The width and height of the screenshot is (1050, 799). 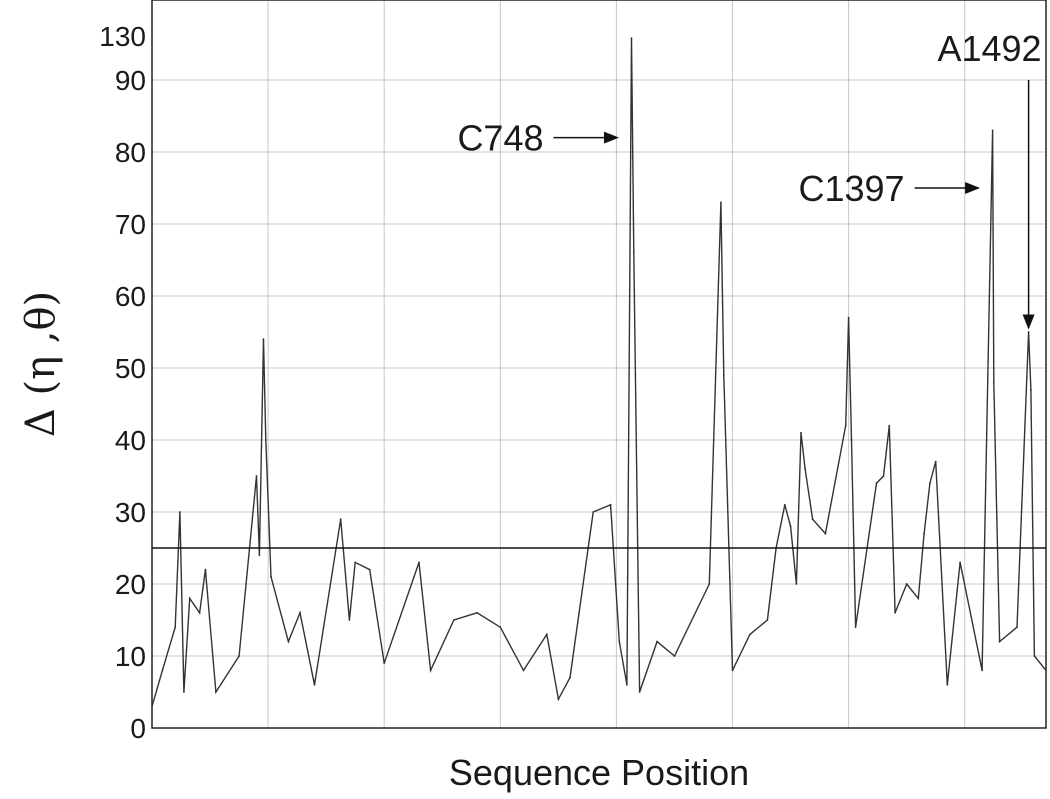 I want to click on y-tick-label: 50, so click(x=130, y=368).